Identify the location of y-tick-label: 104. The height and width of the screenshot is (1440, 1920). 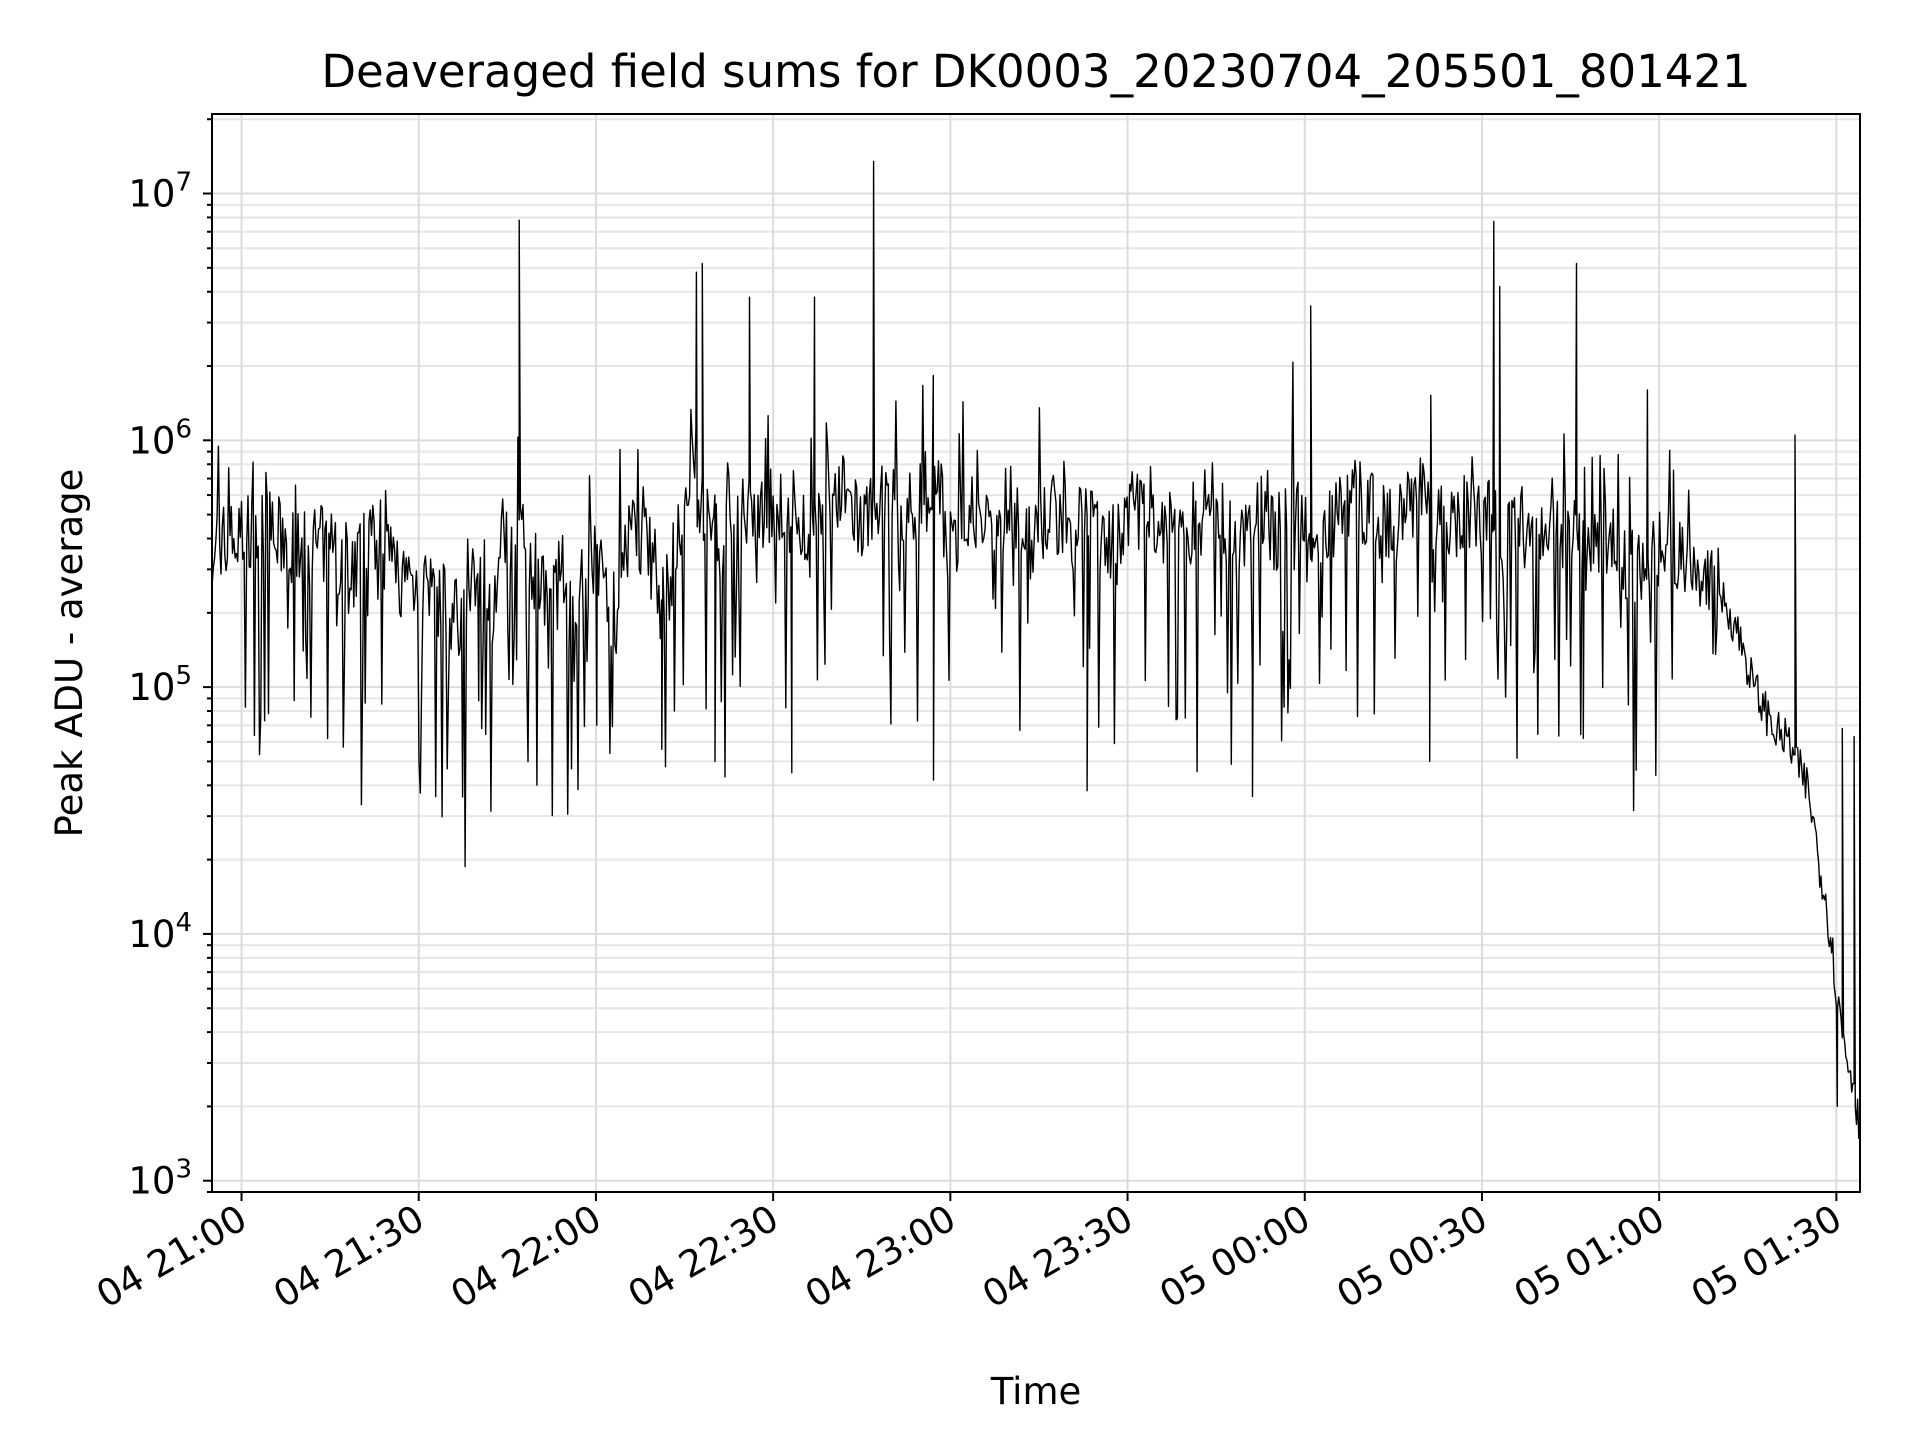
(160, 932).